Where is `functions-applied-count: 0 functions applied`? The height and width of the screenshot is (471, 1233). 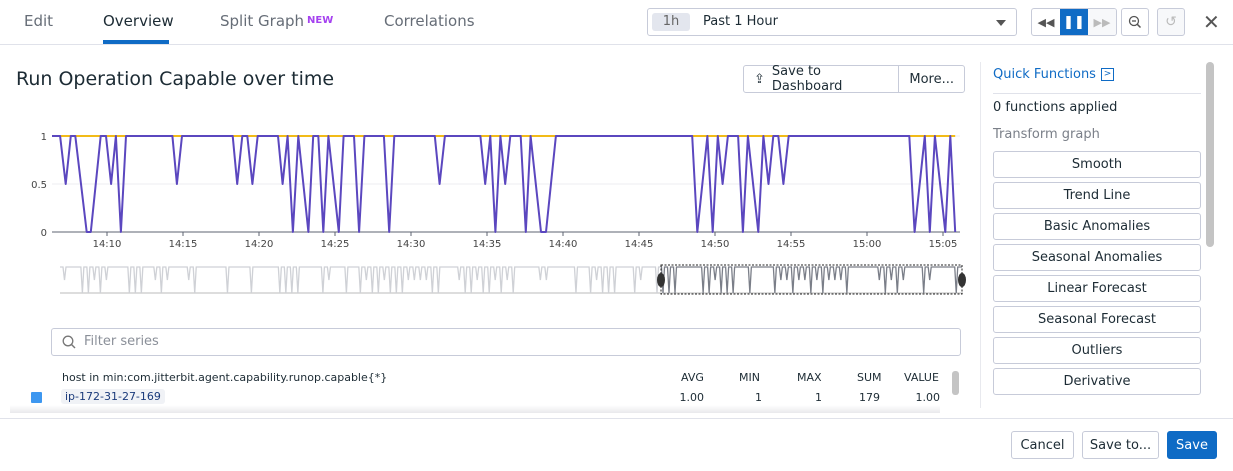
functions-applied-count: 0 functions applied is located at coordinates (1055, 107).